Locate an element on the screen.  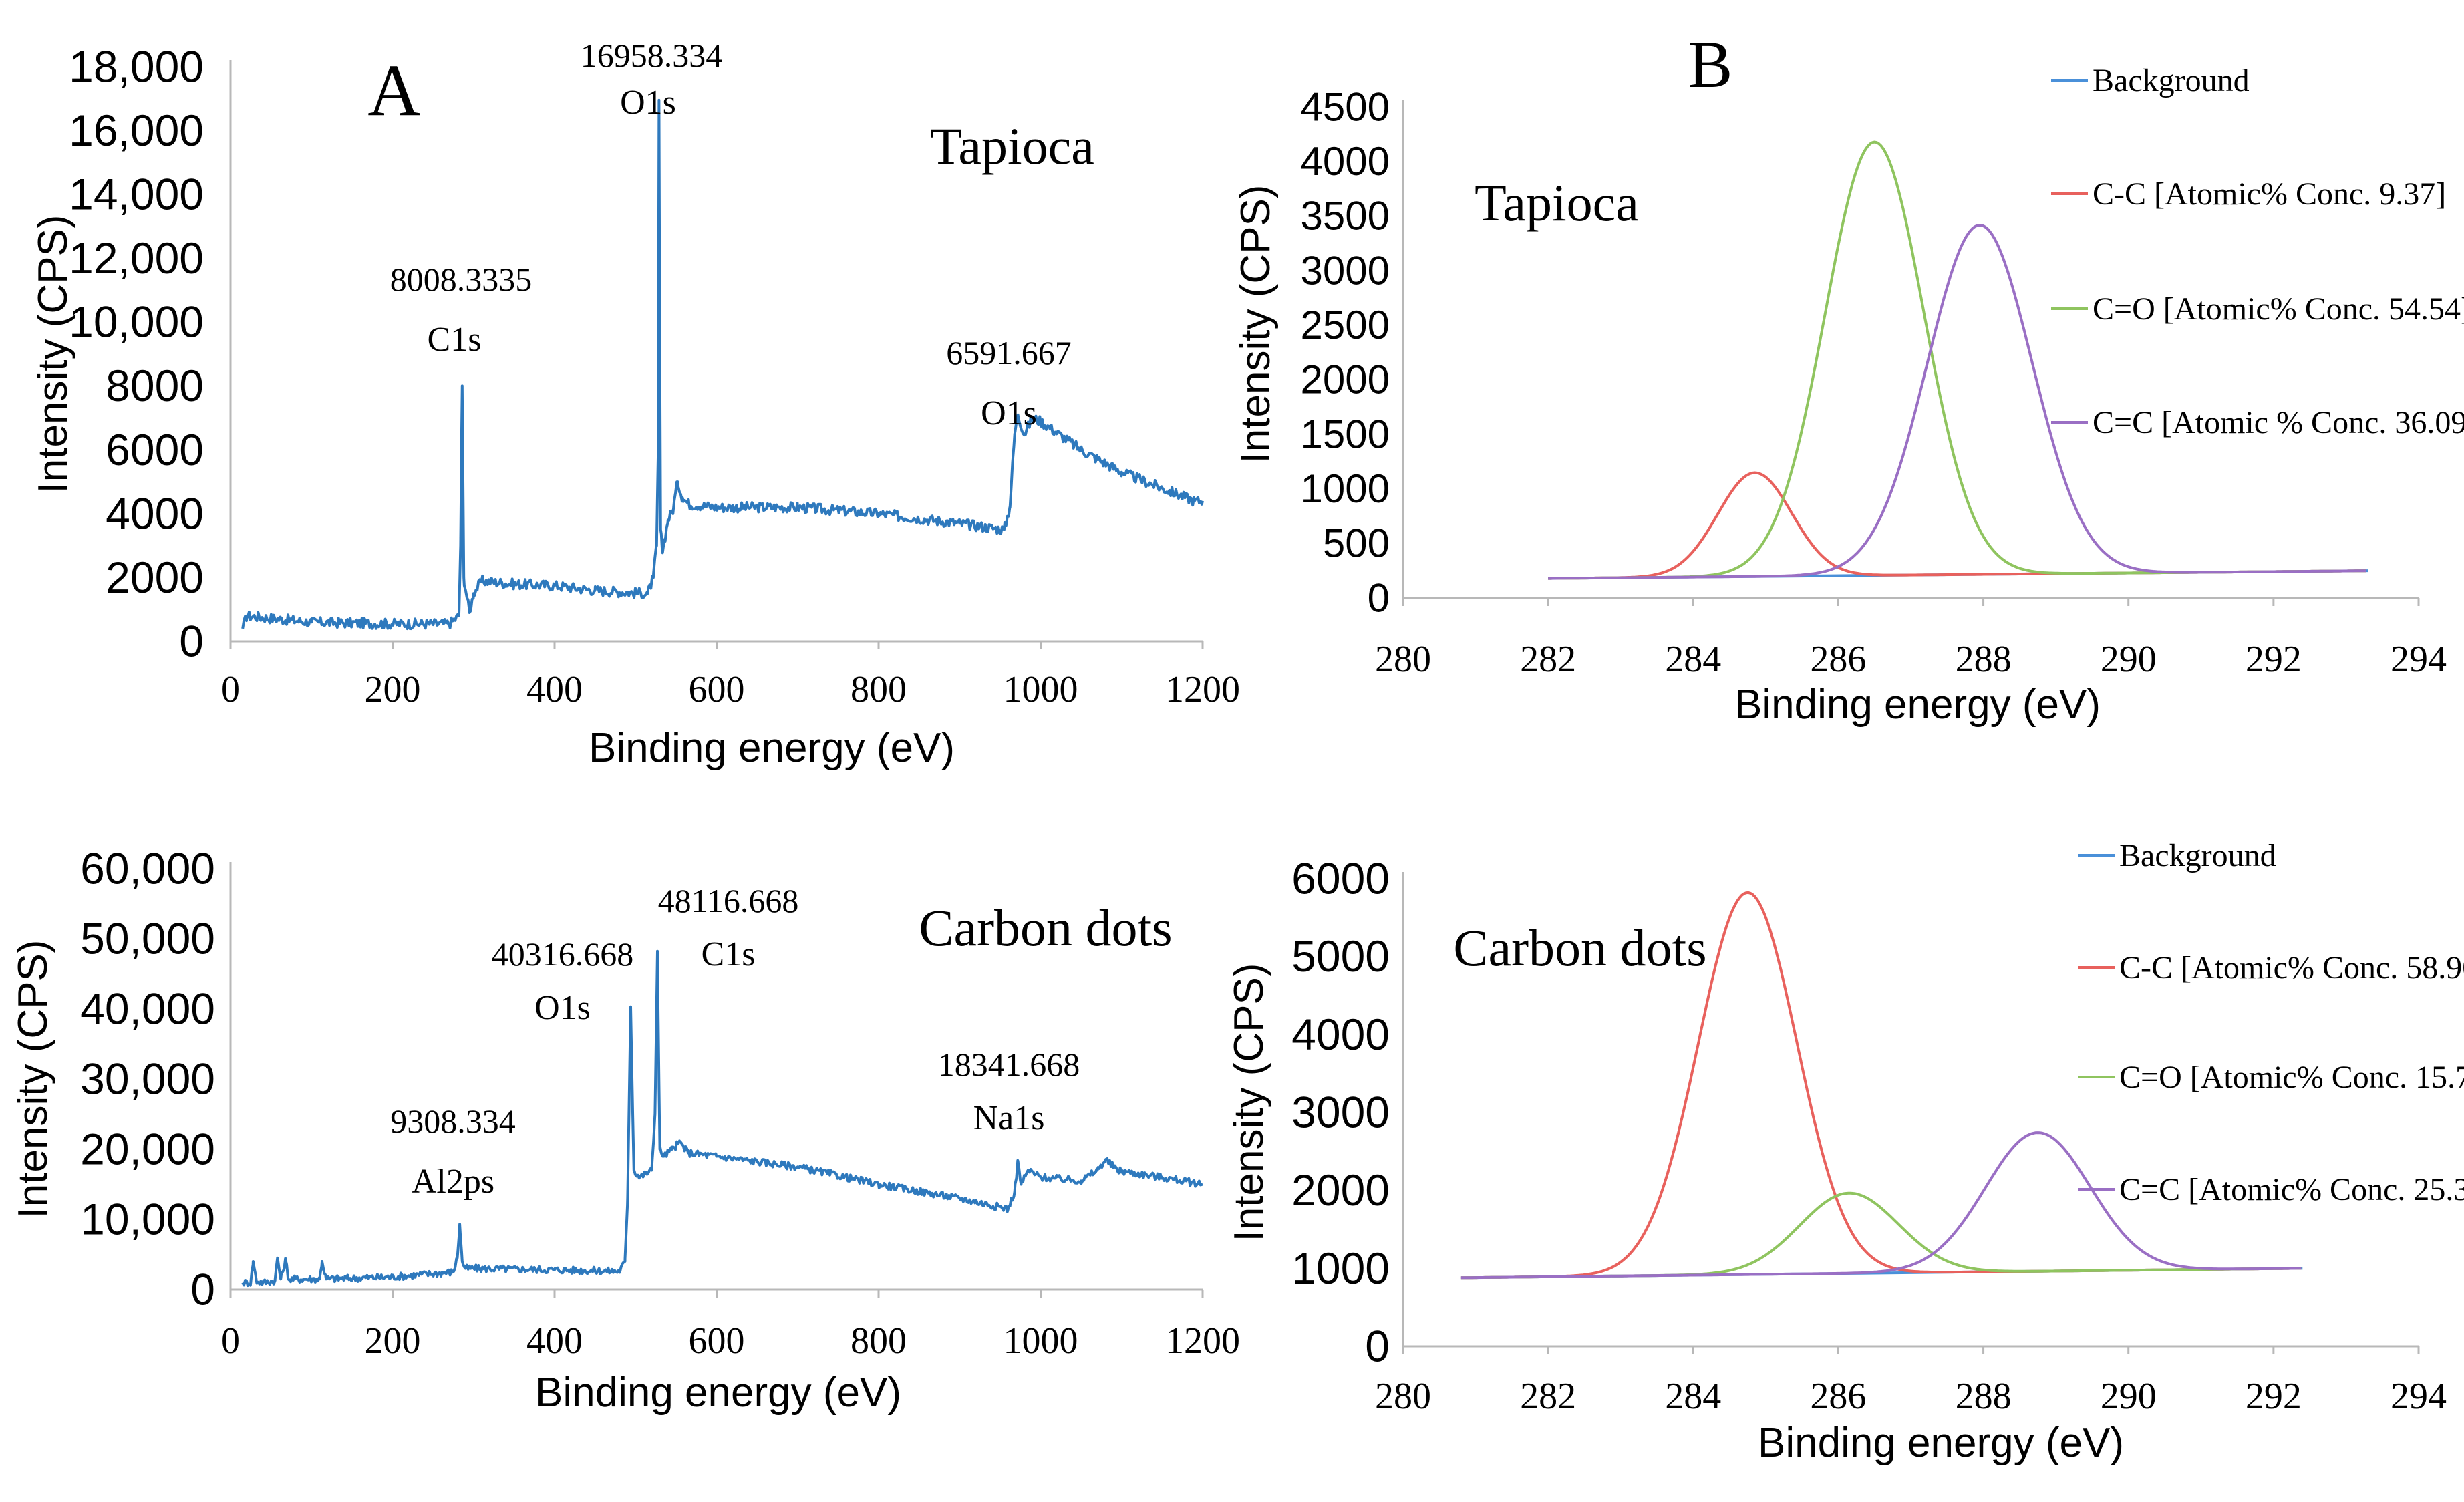
panel-label-b: B is located at coordinates (1710, 65).